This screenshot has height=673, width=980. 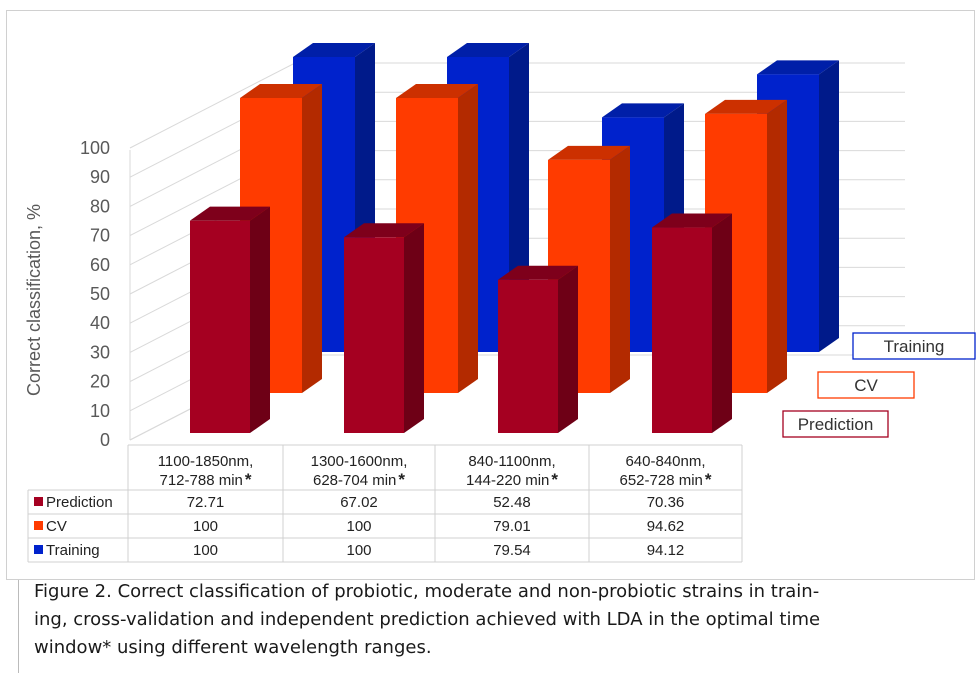 I want to click on bar-prediction-4-side, so click(x=722, y=323).